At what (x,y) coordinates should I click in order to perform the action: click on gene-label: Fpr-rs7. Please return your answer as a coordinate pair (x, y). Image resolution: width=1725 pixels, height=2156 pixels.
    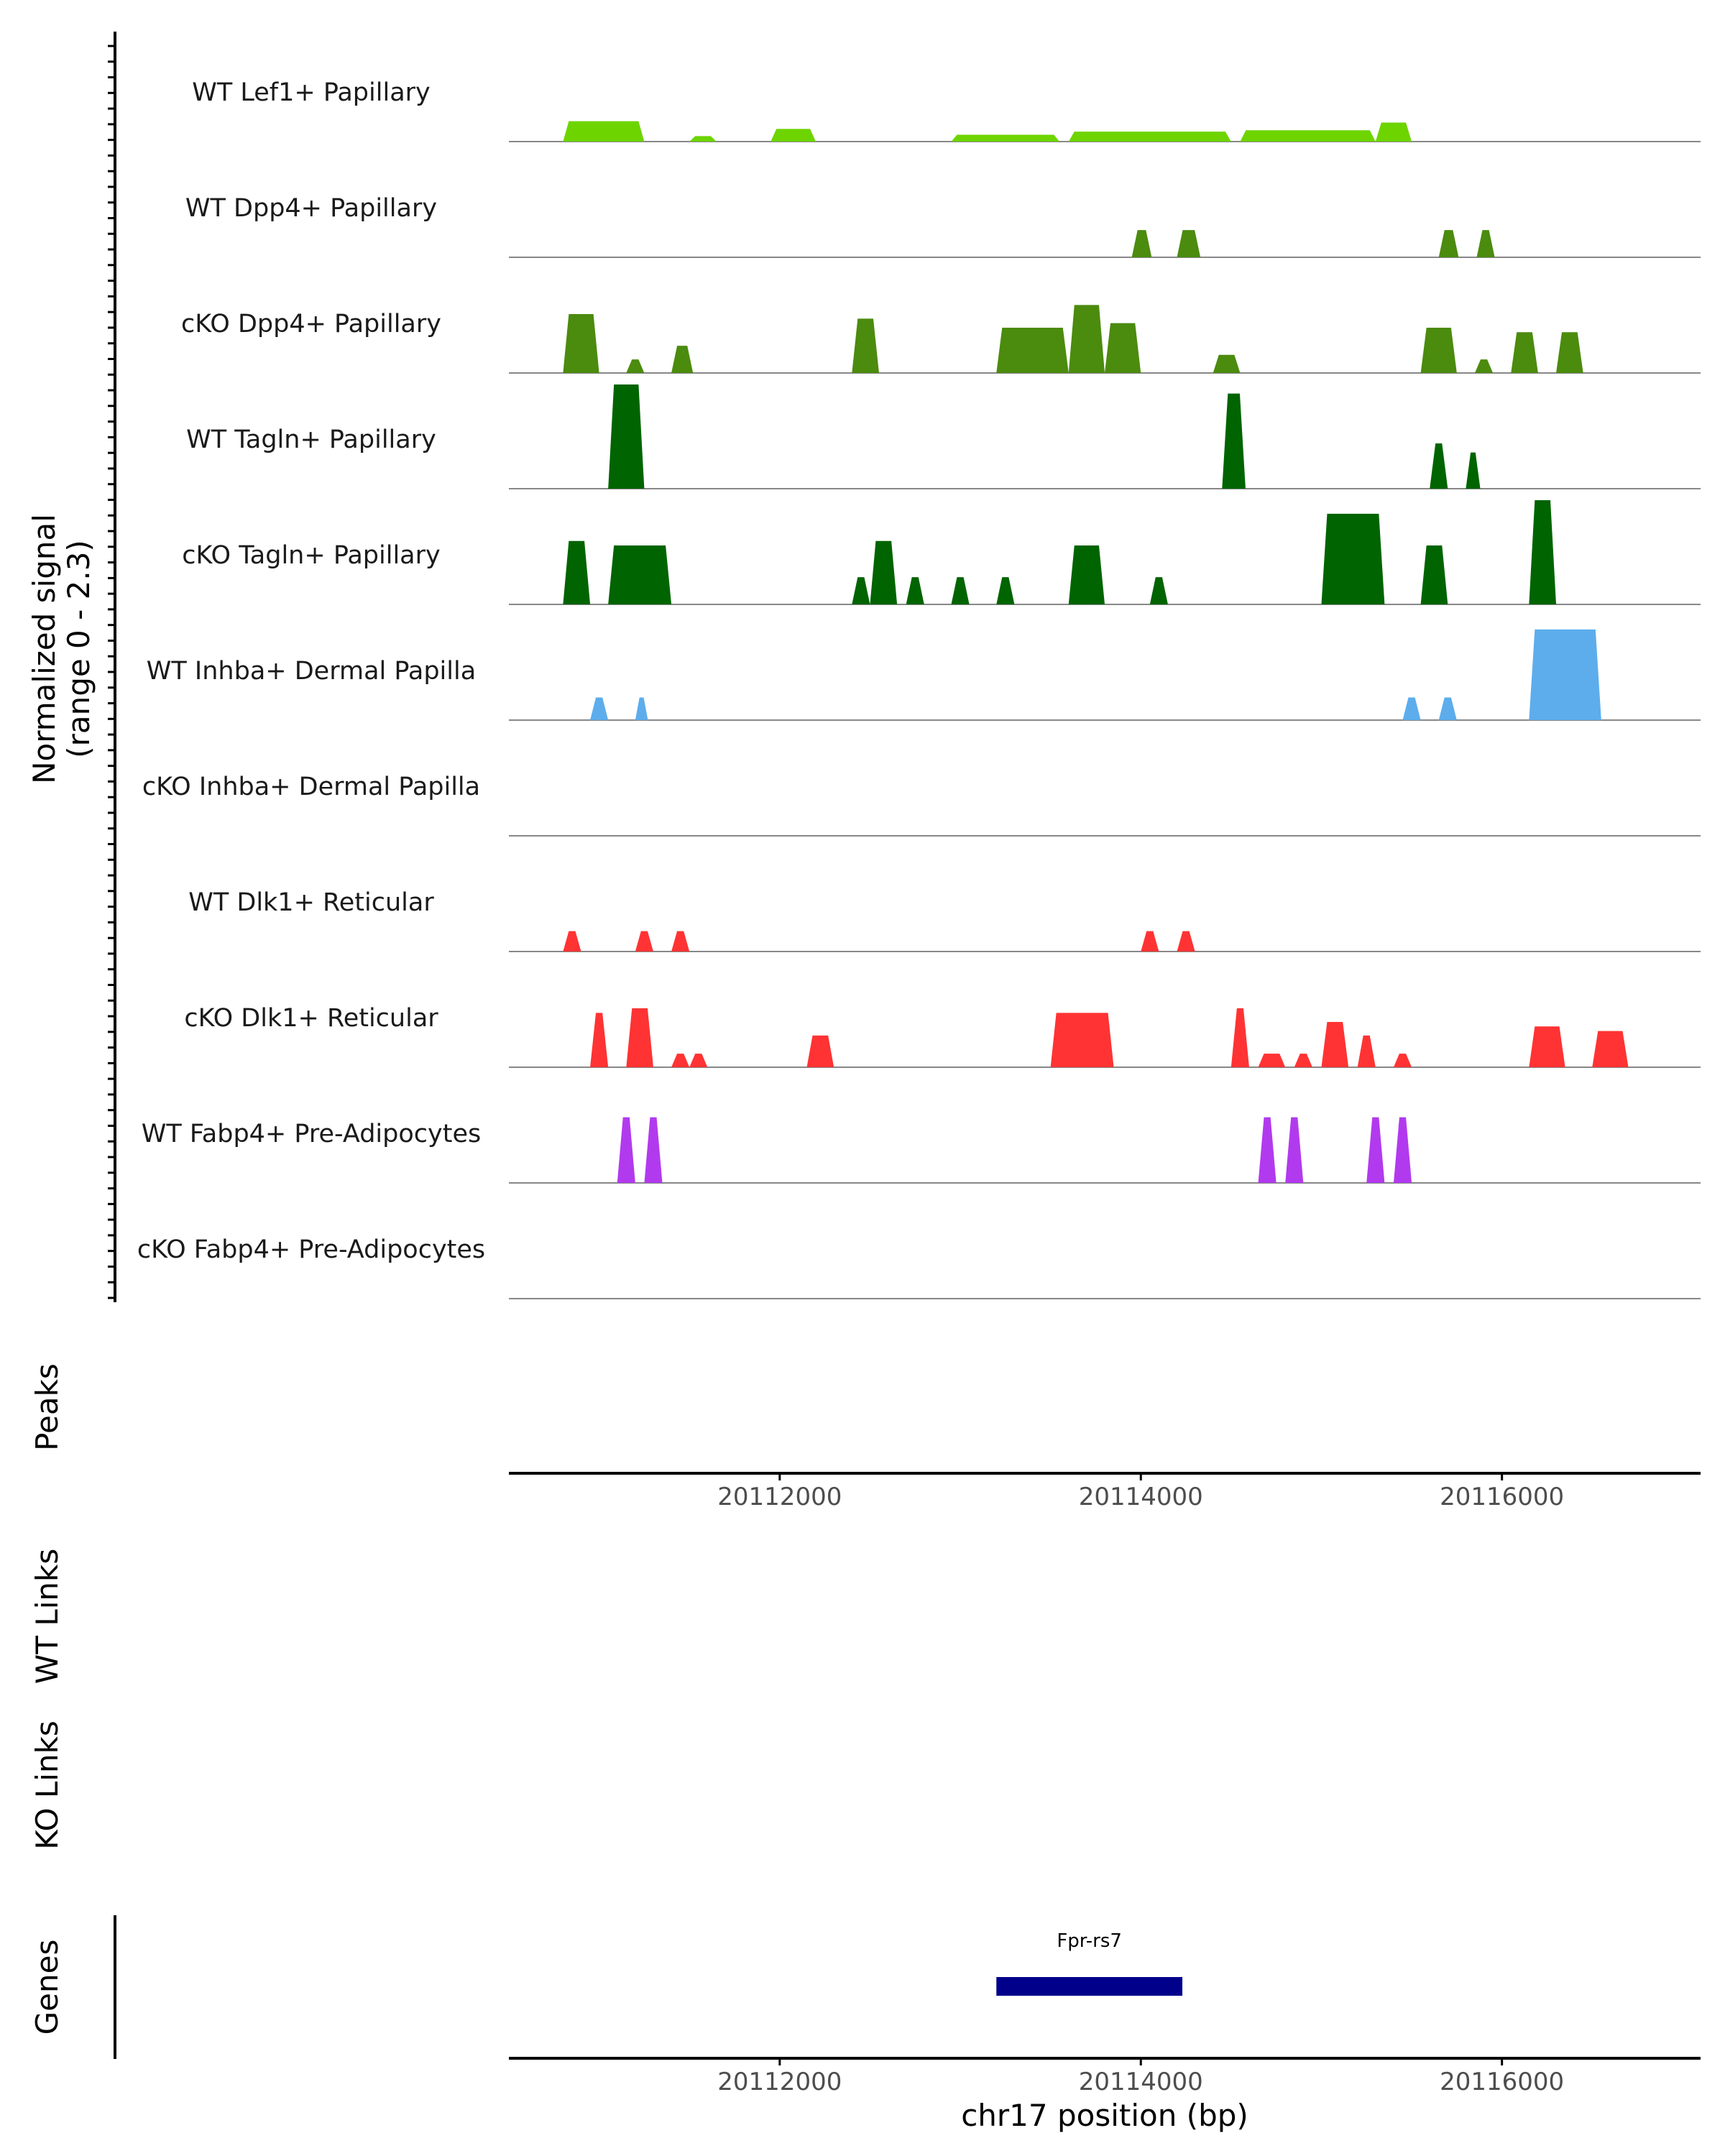
    Looking at the image, I should click on (1089, 1941).